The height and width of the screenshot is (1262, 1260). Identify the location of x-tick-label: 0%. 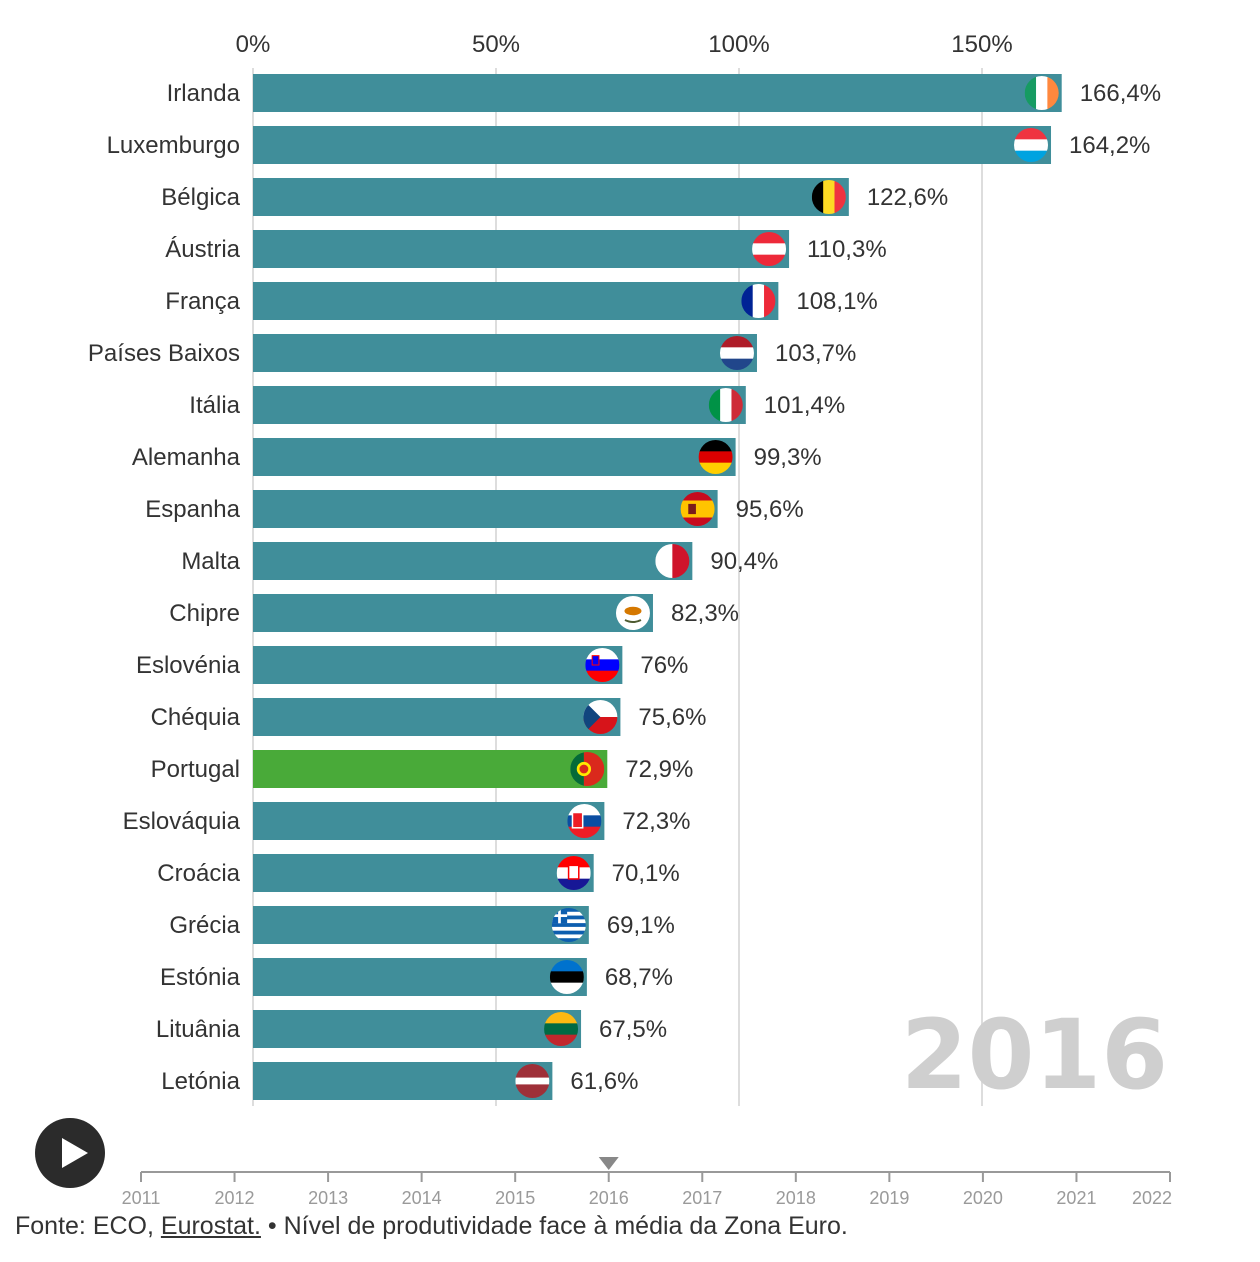
(253, 44).